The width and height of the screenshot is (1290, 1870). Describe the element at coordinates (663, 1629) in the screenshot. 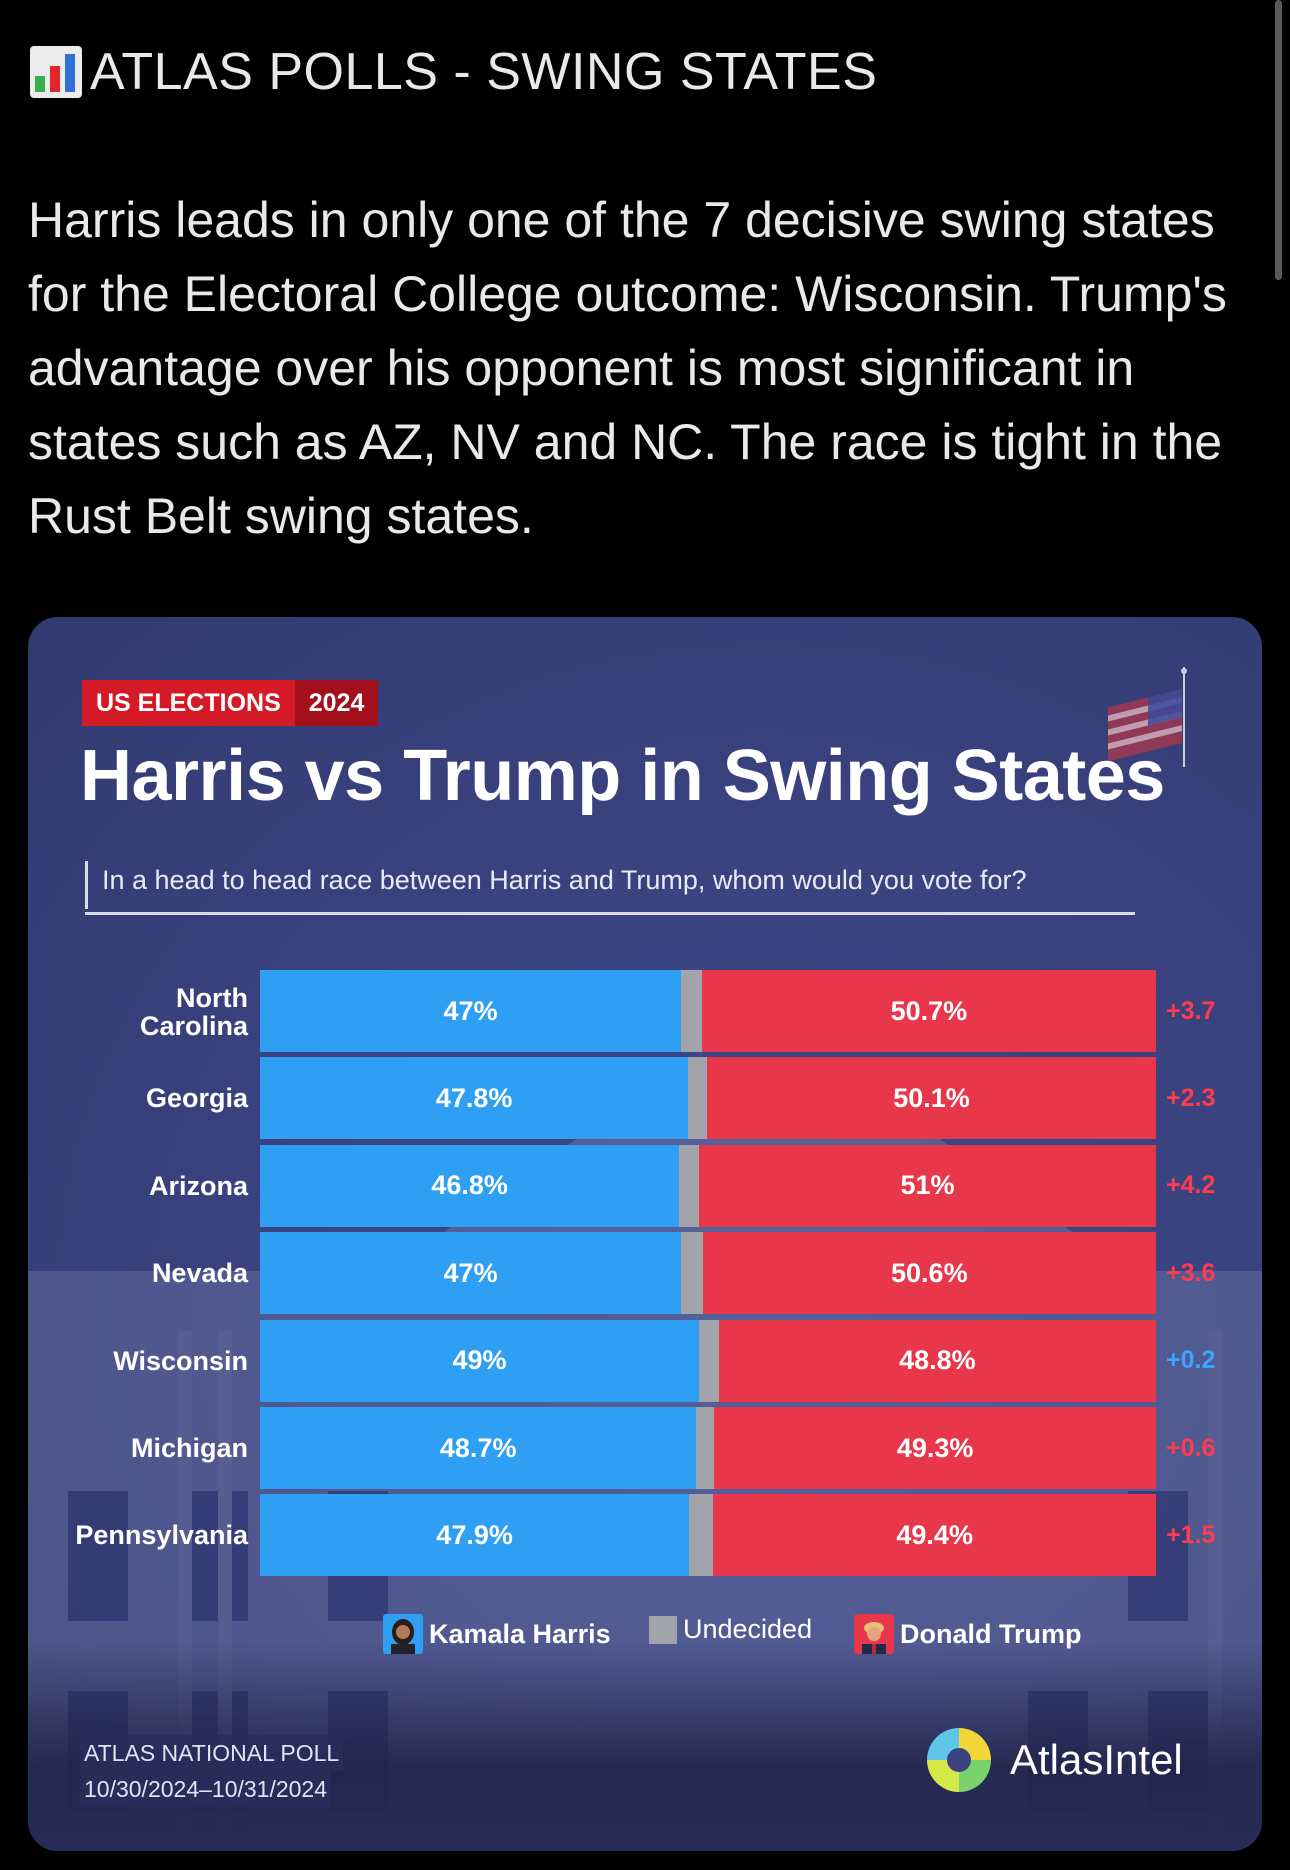

I see `undecided-swatch` at that location.